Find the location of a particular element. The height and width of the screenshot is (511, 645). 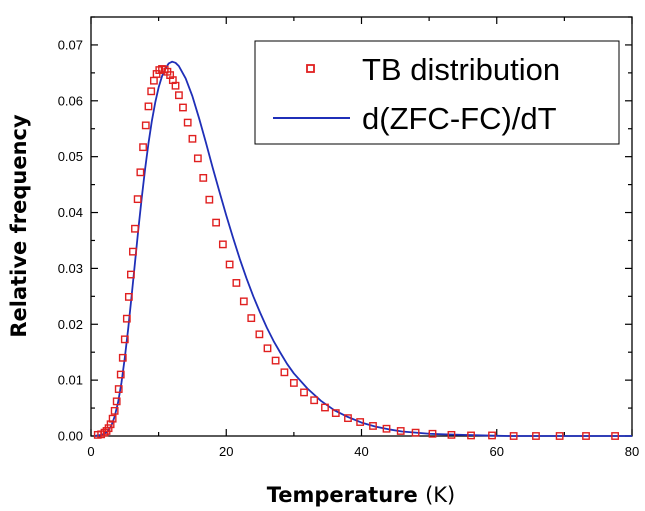

y-tick-label: 0.04 is located at coordinates (70, 212).